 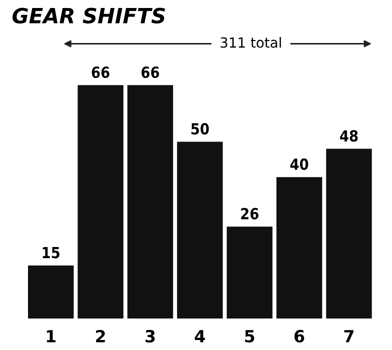 What do you see at coordinates (199, 336) in the screenshot?
I see `x-tick-label: 4` at bounding box center [199, 336].